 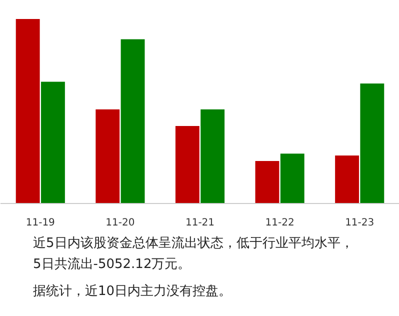 I want to click on x-tick-label: 11-20, so click(x=120, y=223).